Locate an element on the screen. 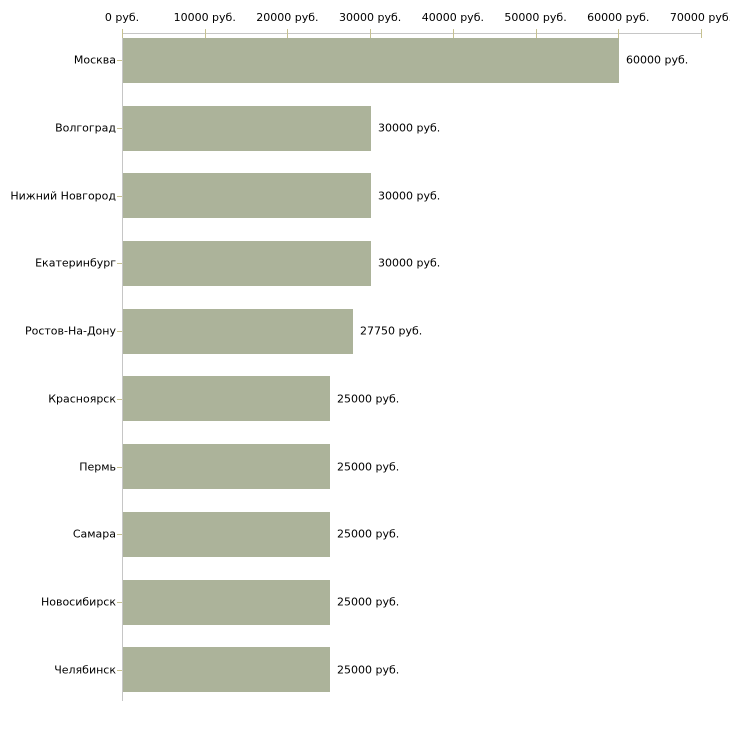  value-label: 60000 руб. is located at coordinates (657, 60).